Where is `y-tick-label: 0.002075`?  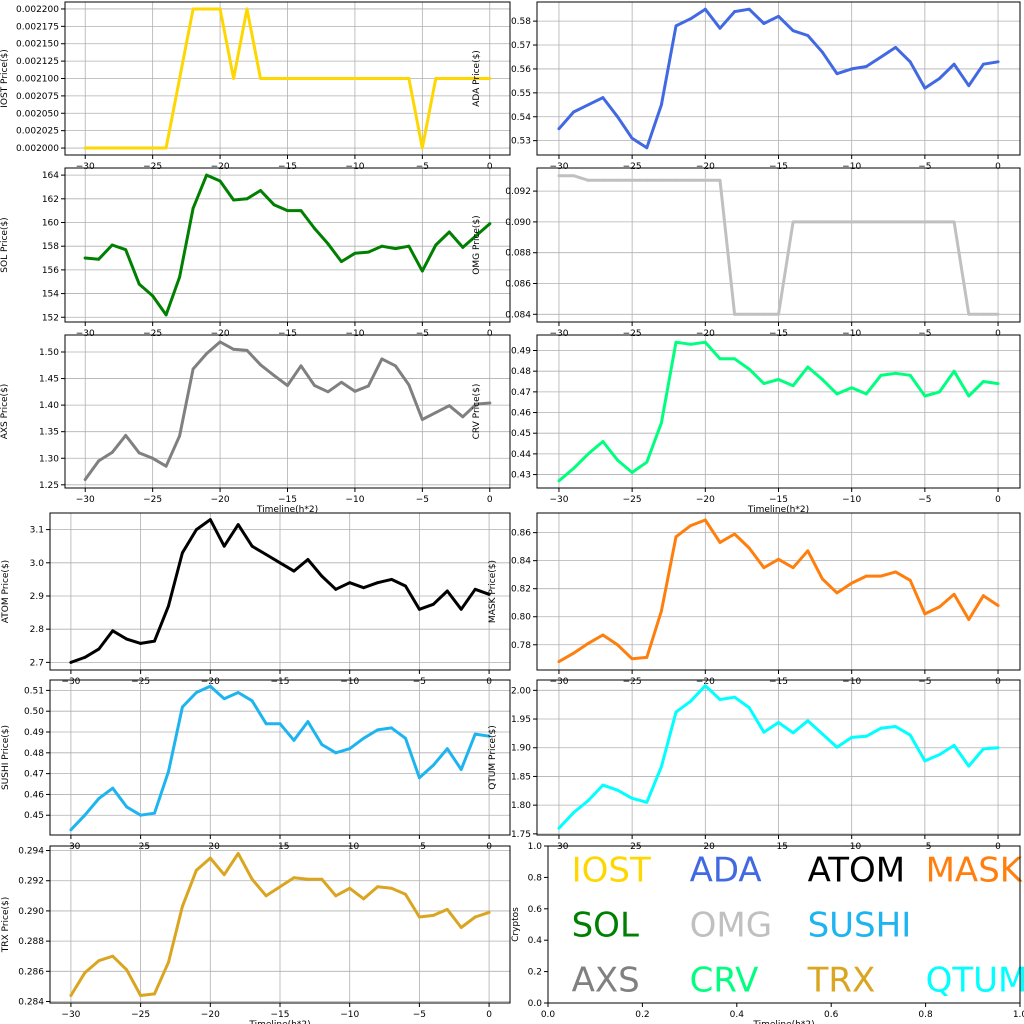 y-tick-label: 0.002075 is located at coordinates (37, 97).